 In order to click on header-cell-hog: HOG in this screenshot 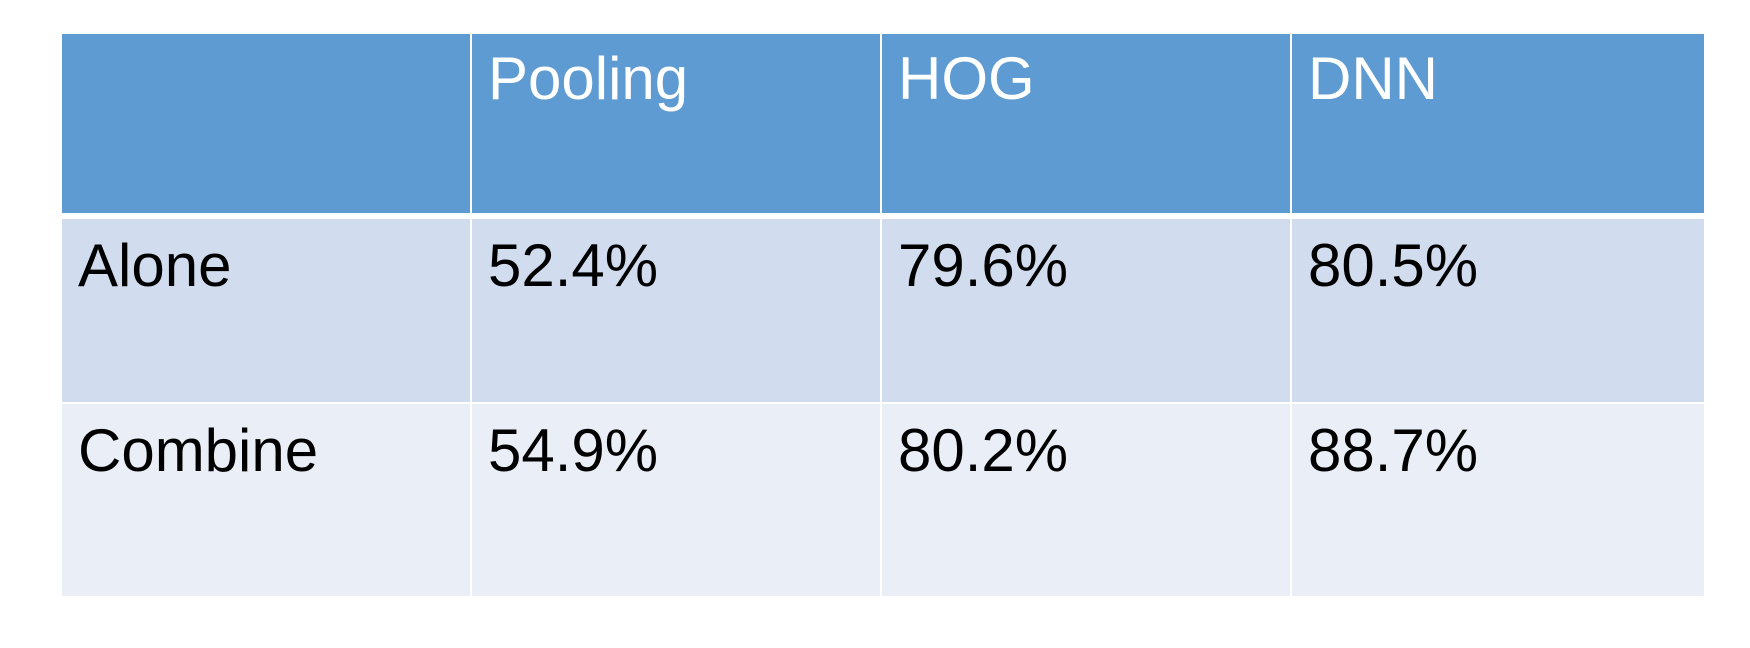, I will do `click(1087, 126)`.